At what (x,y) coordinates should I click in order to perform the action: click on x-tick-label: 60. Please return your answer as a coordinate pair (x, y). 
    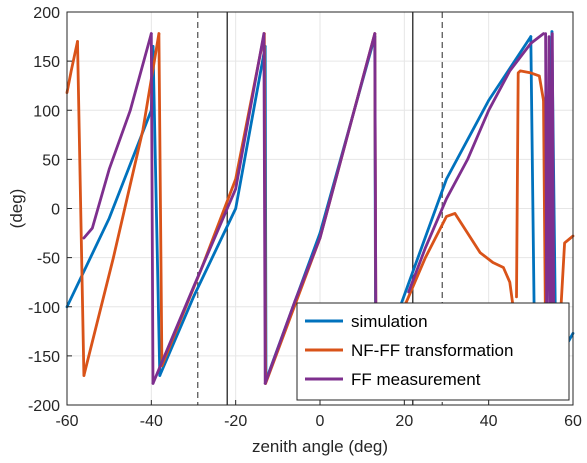
    Looking at the image, I should click on (573, 421).